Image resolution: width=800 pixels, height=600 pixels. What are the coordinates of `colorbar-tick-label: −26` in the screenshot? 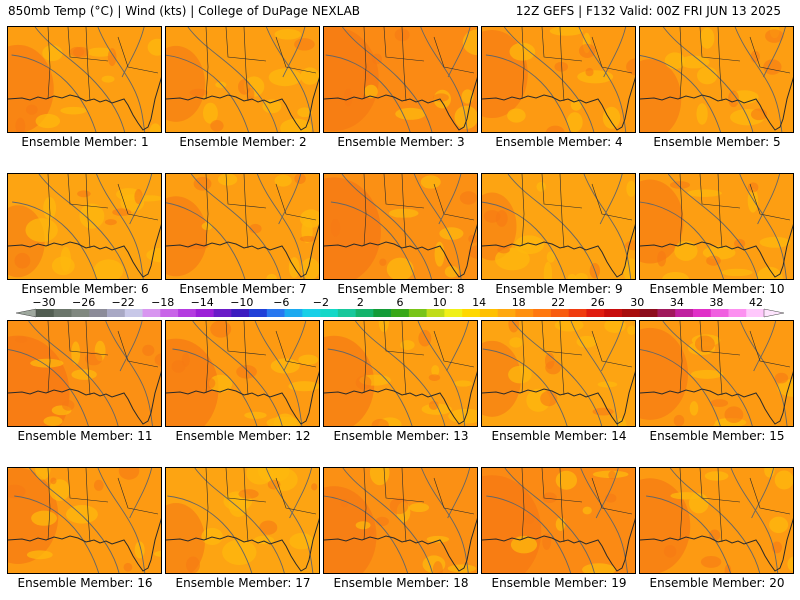 It's located at (83, 303).